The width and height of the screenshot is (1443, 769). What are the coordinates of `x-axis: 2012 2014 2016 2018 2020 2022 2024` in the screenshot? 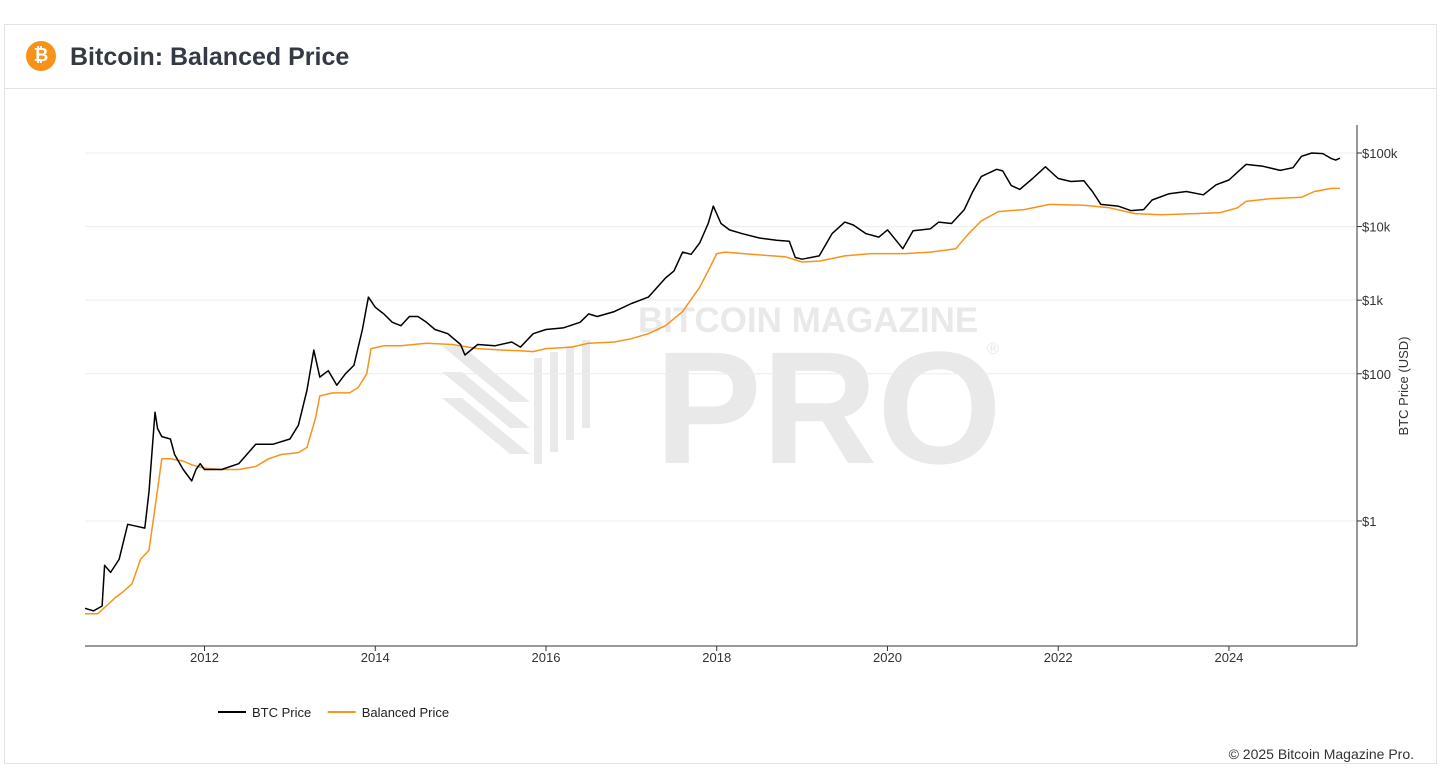 It's located at (716, 655).